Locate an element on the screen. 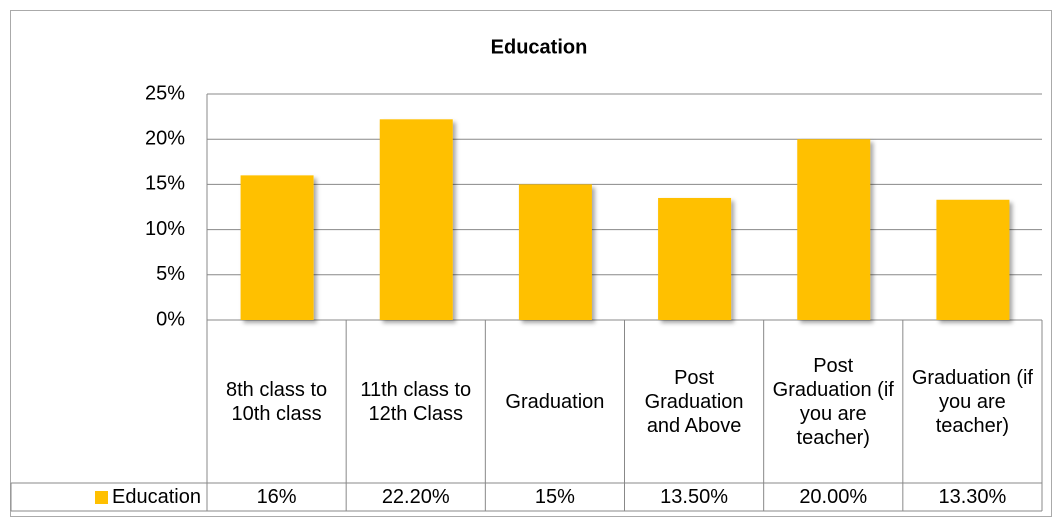 This screenshot has width=1062, height=527. data-table-value: 13.30% is located at coordinates (972, 497).